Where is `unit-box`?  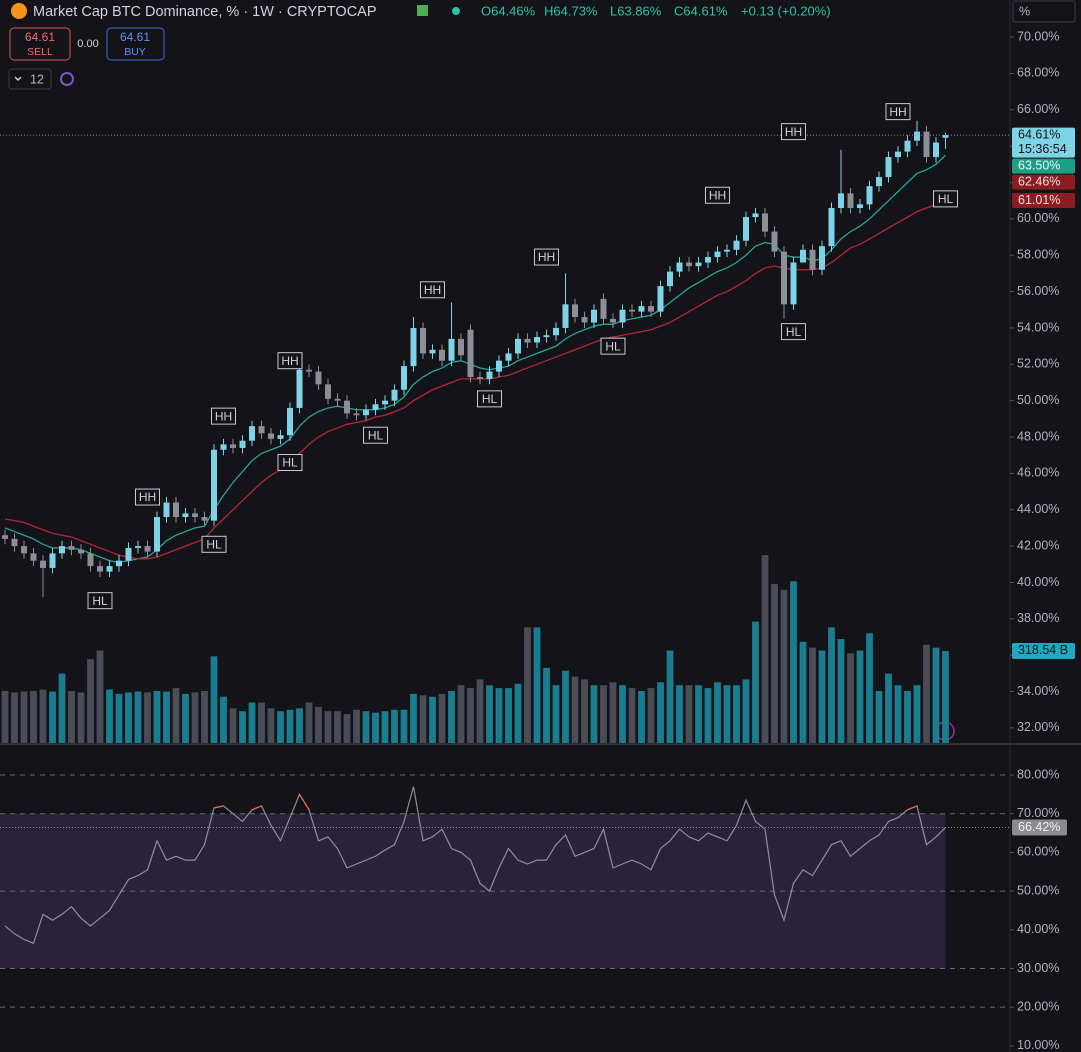
unit-box is located at coordinates (1044, 11).